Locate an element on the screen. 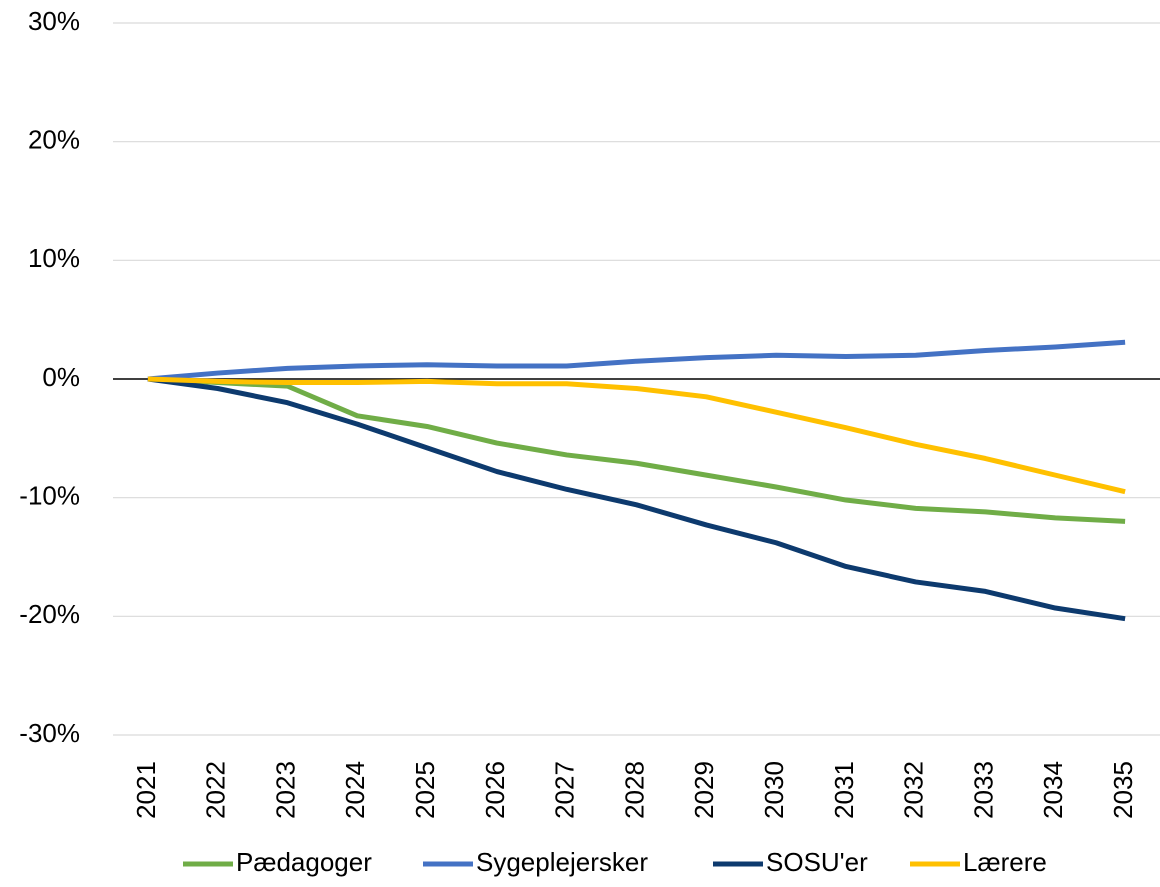 This screenshot has width=1160, height=887. legend-label: Sygeplejersker is located at coordinates (562, 862).